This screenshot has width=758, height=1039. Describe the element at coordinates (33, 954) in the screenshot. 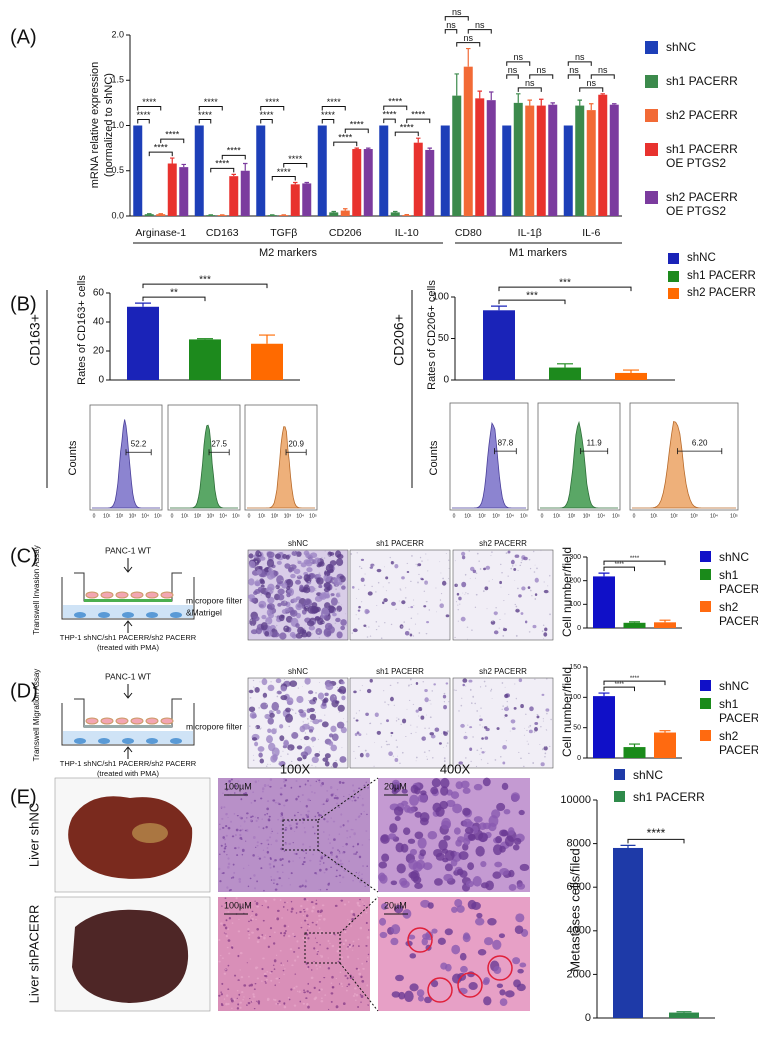

I see `row-label: Liver shPACERR` at that location.